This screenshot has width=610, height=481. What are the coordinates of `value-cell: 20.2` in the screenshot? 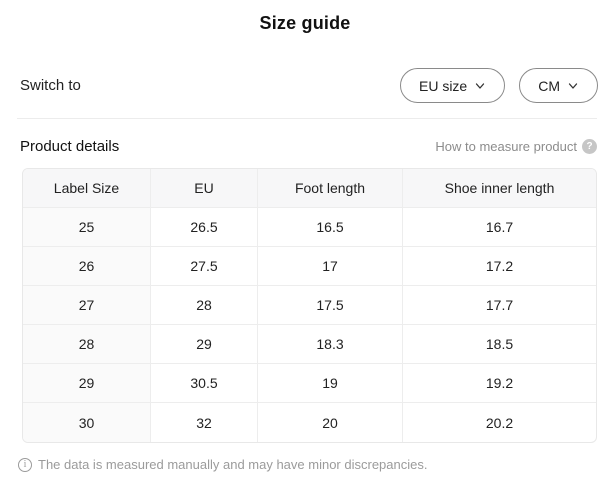 It's located at (499, 422).